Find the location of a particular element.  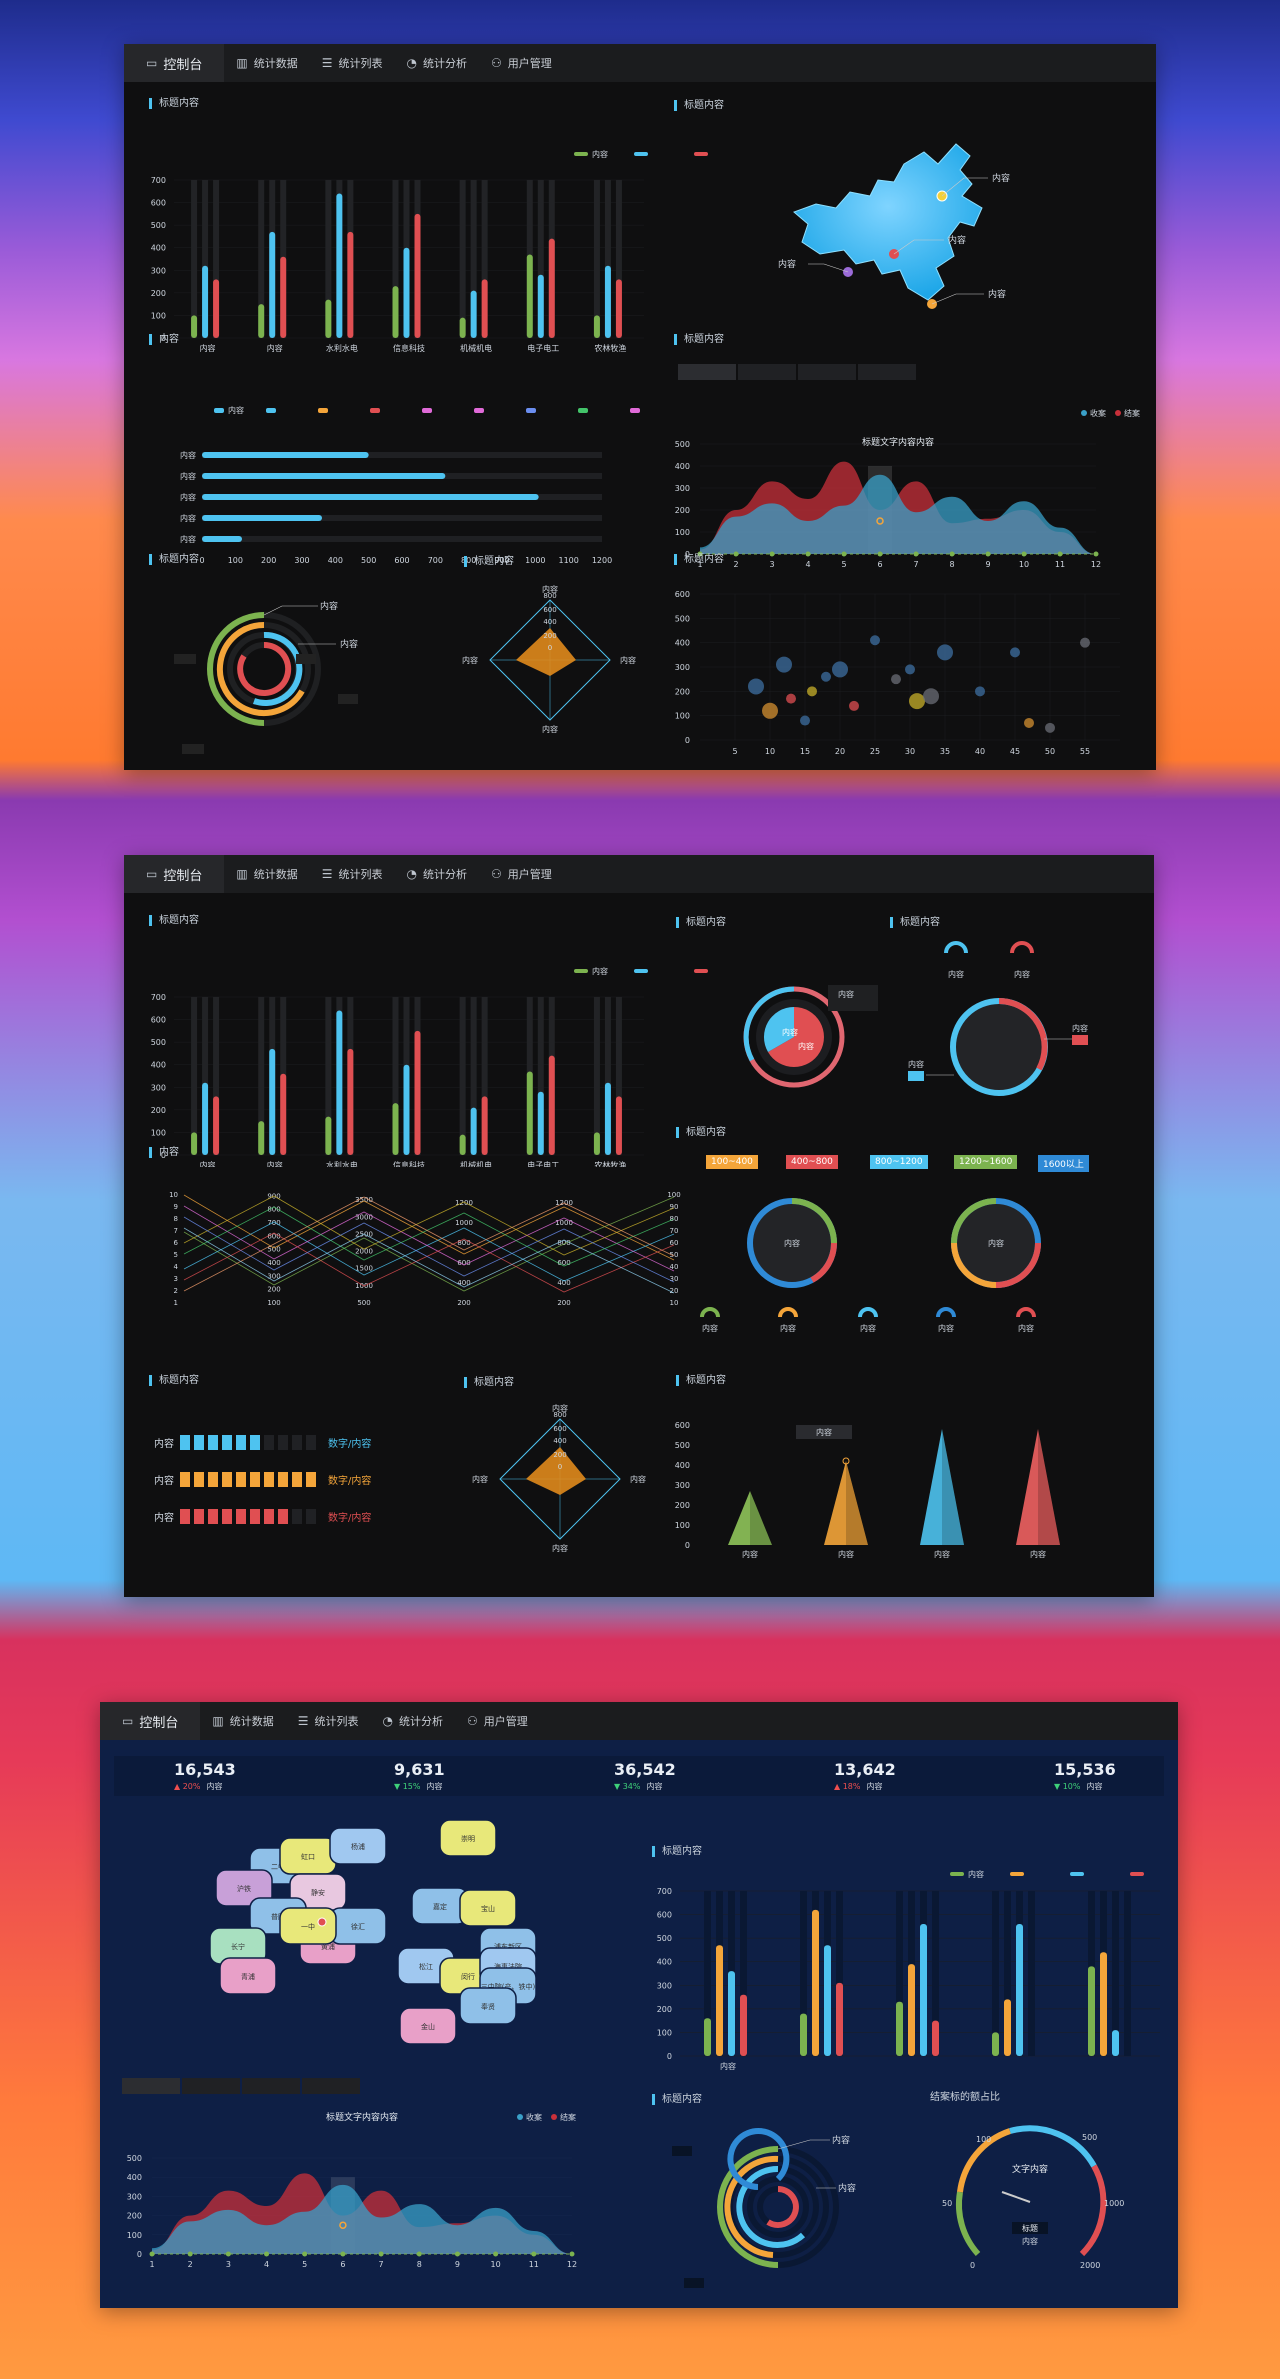

map-district-label: 嘉定 is located at coordinates (440, 1906).